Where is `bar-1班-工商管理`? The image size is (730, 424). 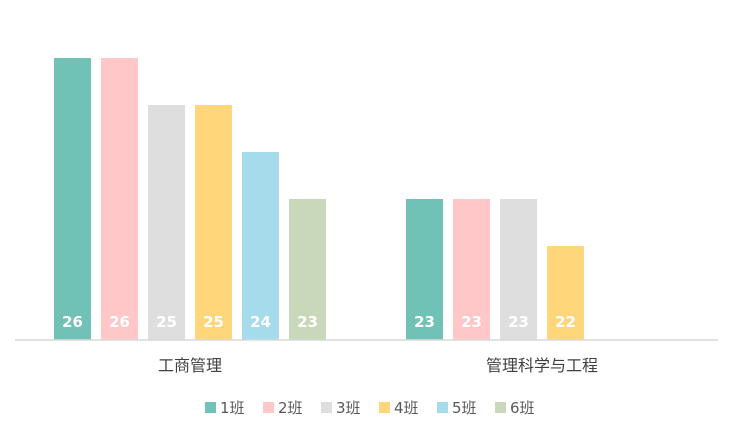
bar-1班-工商管理 is located at coordinates (72, 199).